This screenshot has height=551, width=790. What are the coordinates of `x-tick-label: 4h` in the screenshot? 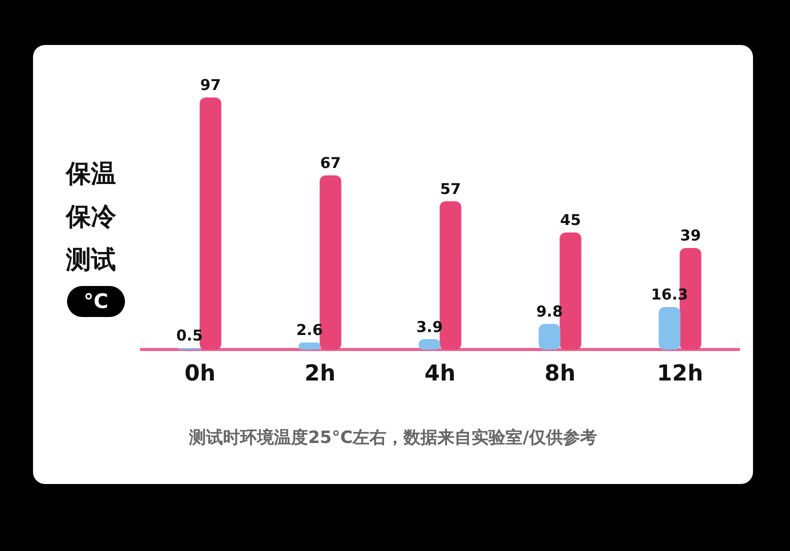 It's located at (440, 374).